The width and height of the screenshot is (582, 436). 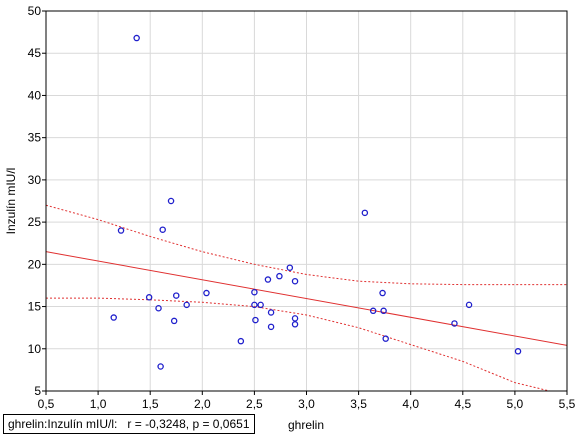 What do you see at coordinates (46, 404) in the screenshot?
I see `x-tick-label: 0,5` at bounding box center [46, 404].